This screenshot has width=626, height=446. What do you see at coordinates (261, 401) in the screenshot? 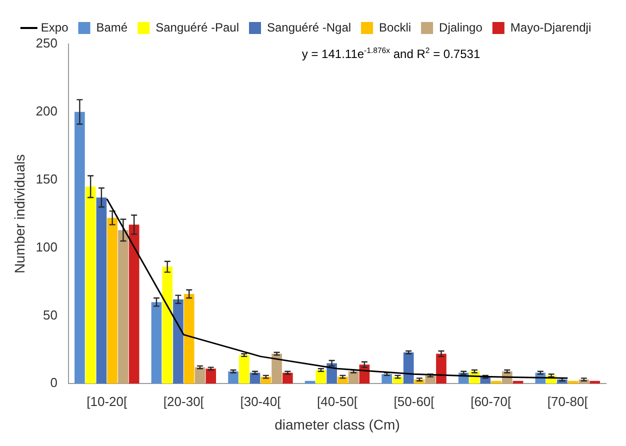
I see `x-tick-label: [30-40[` at bounding box center [261, 401].